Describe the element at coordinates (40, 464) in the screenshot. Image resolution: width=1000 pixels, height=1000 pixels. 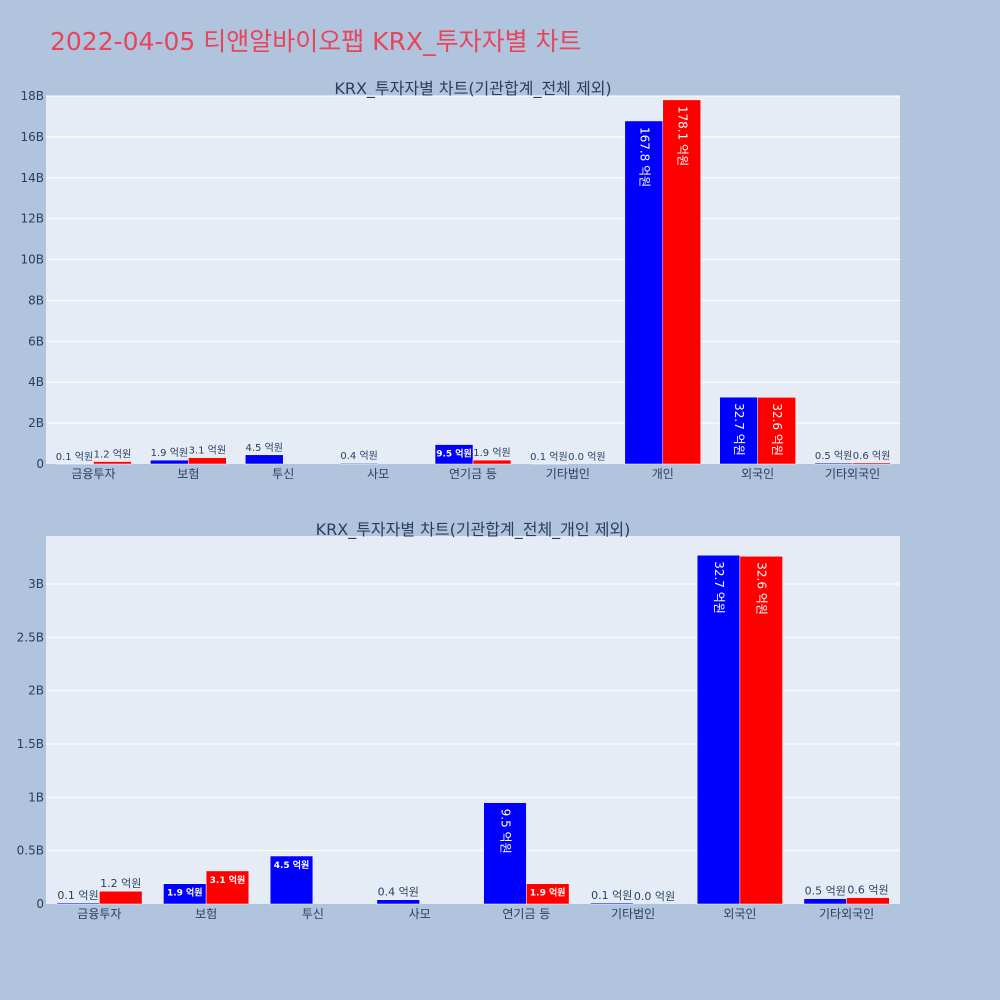
I see `c1-y-tick-label: 0` at that location.